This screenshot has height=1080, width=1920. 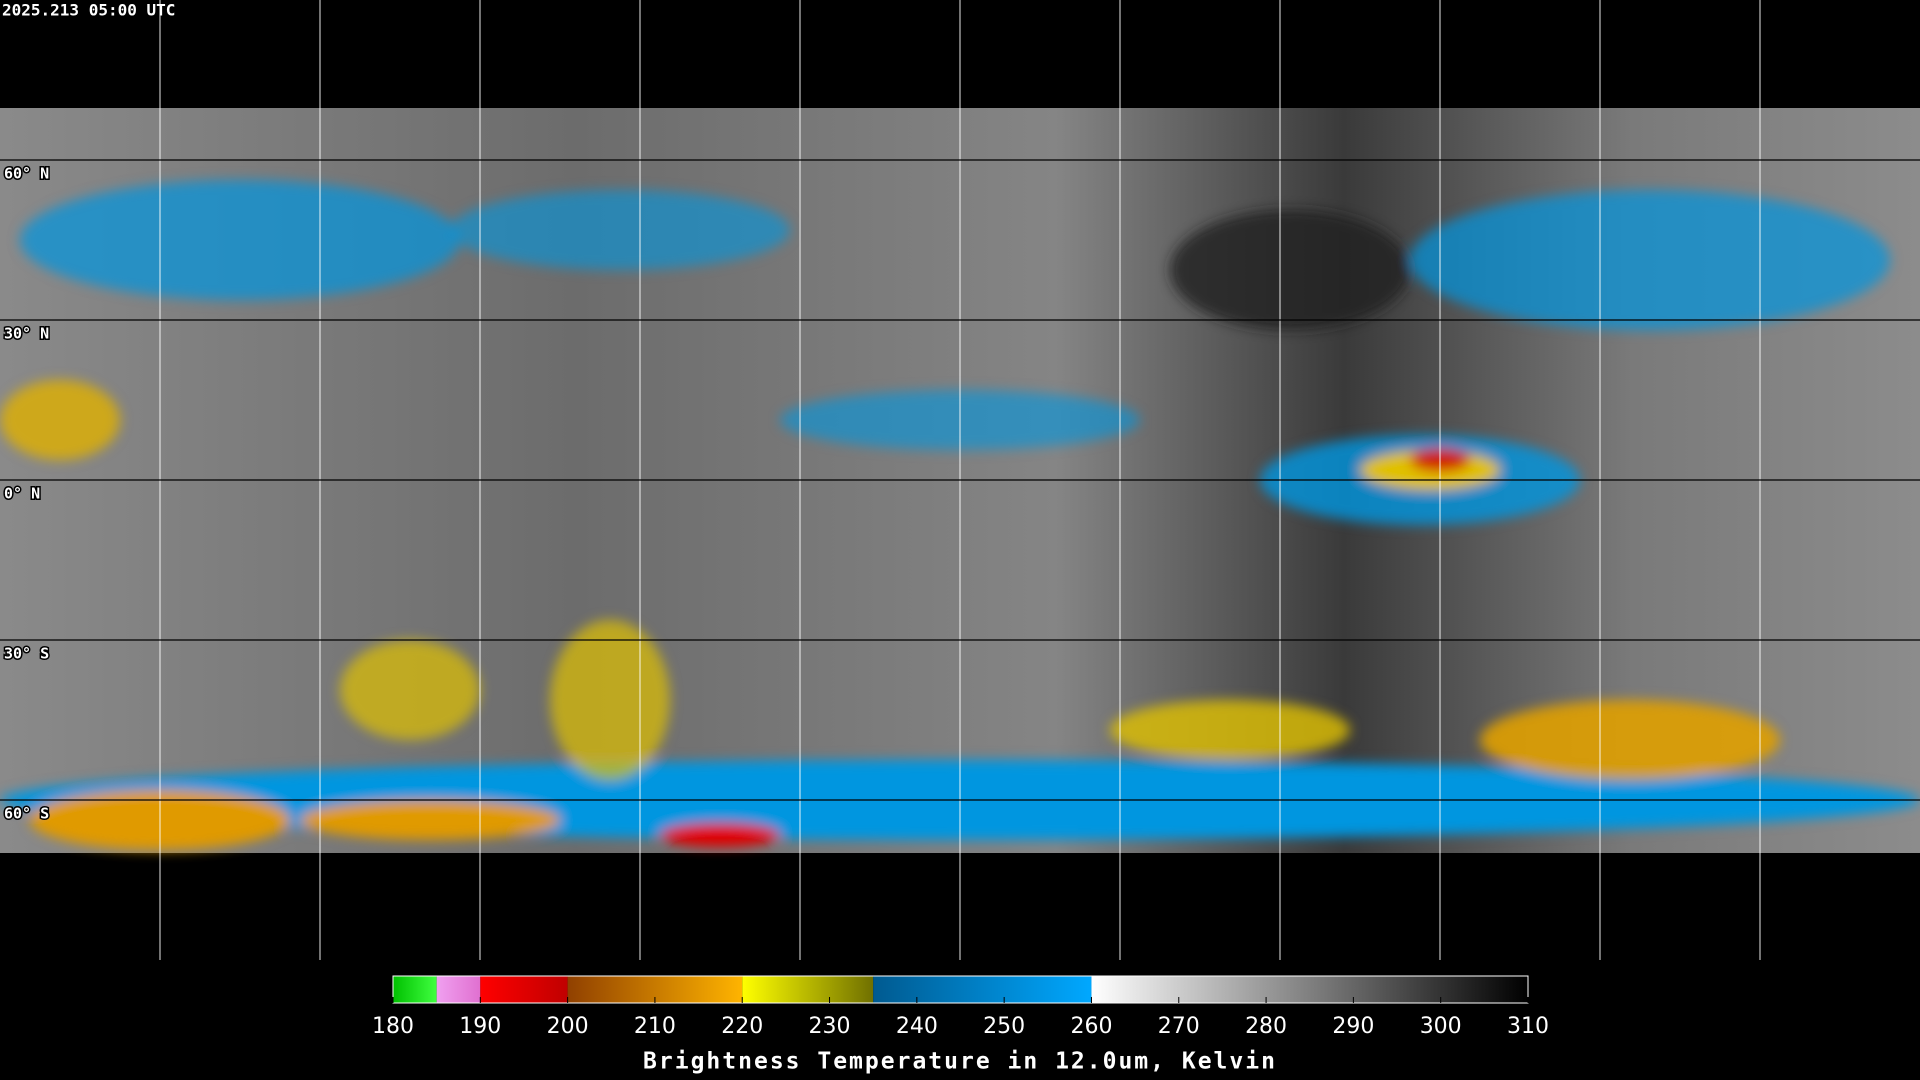 I want to click on colorbar-tick-label: 220, so click(x=742, y=1026).